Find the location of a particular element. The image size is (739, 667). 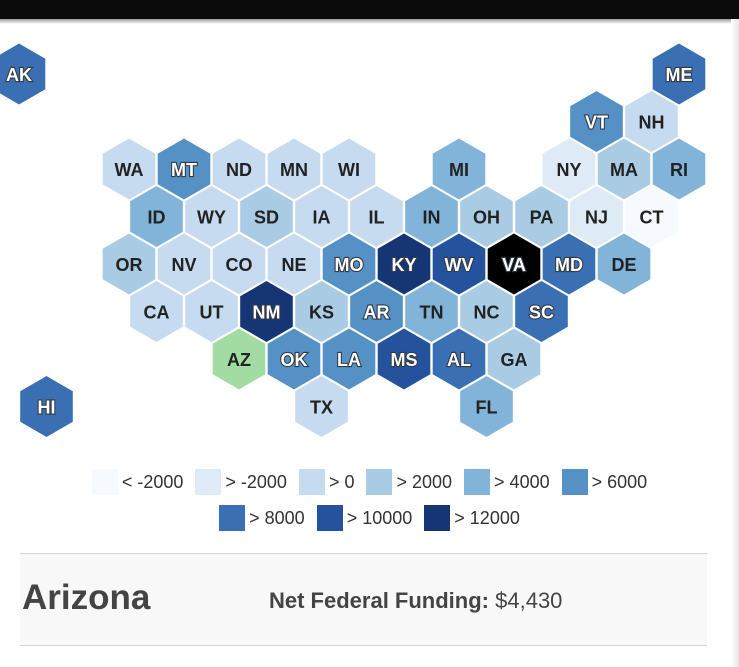

funding-label: Net Federal Funding: is located at coordinates (379, 600).